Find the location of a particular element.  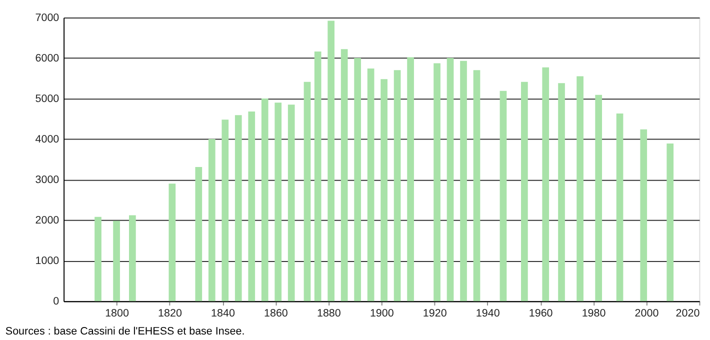

x-tick-label: 1800 is located at coordinates (117, 313).